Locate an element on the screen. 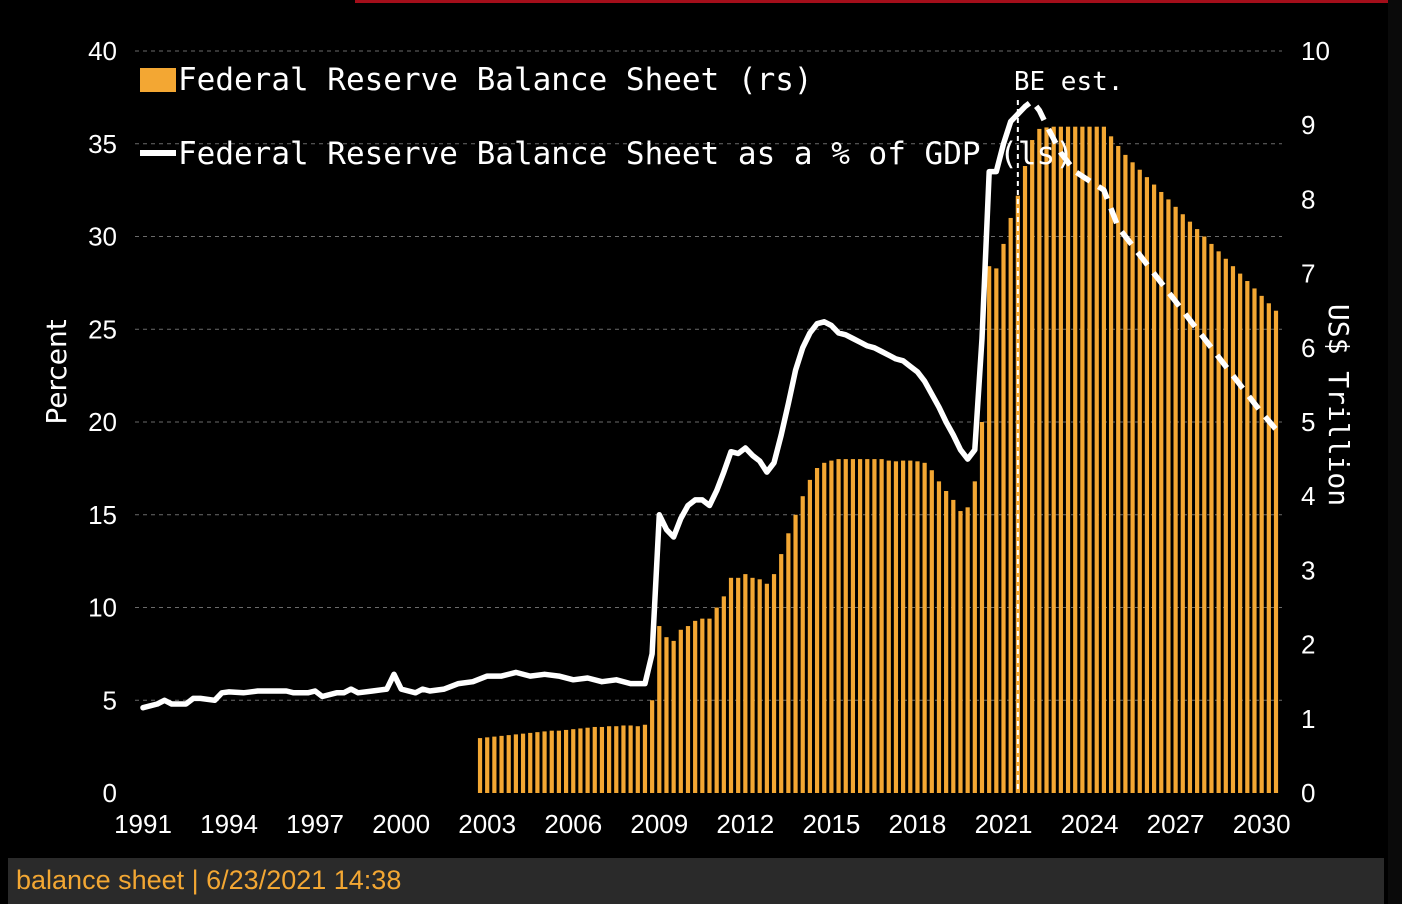  footer-label: balance sheet | 6/23/2021 14:38 is located at coordinates (209, 880).